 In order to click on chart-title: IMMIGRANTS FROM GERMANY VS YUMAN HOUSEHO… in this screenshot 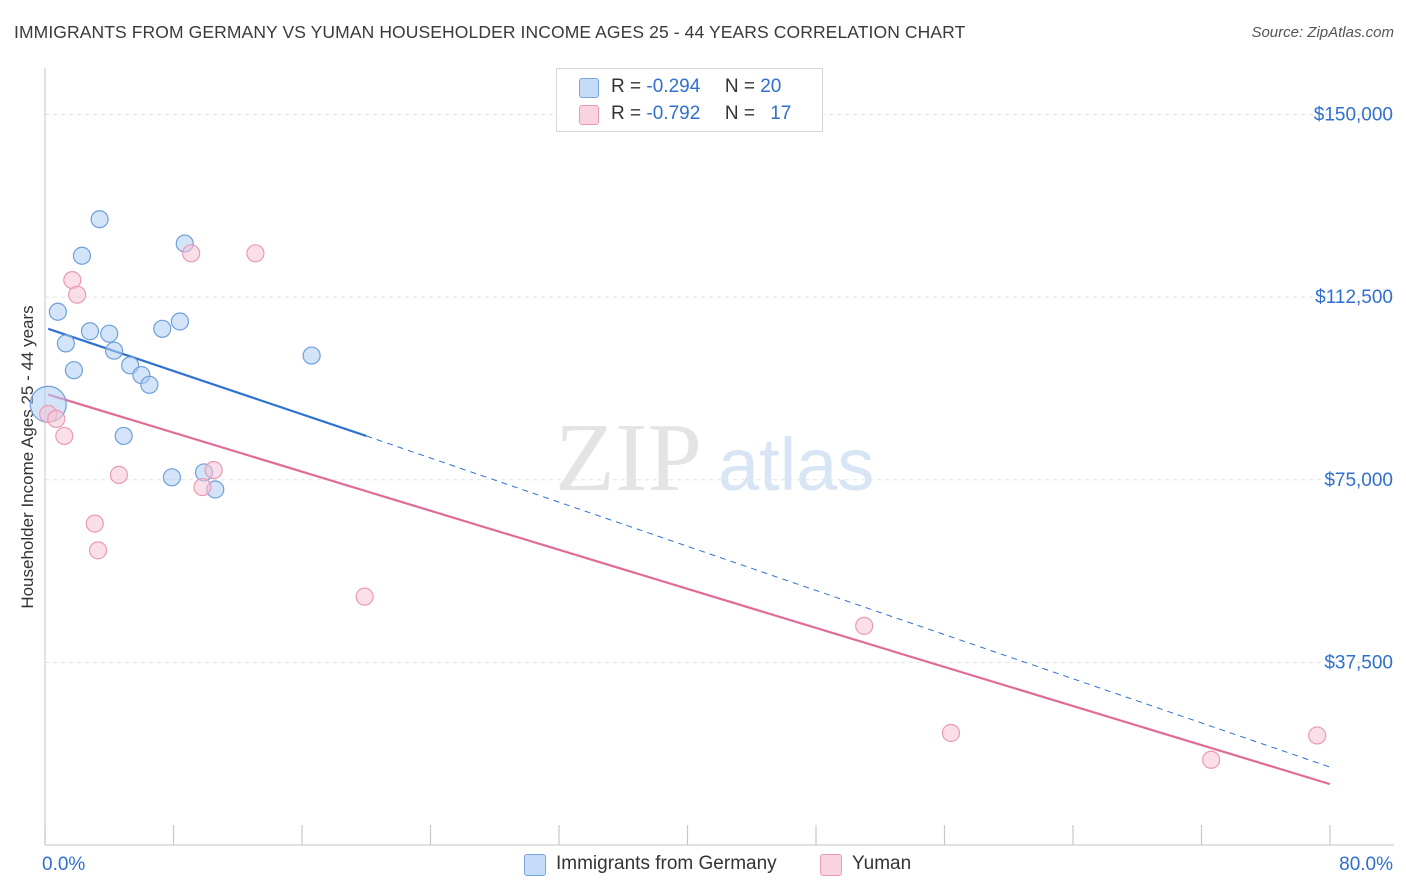, I will do `click(490, 32)`.